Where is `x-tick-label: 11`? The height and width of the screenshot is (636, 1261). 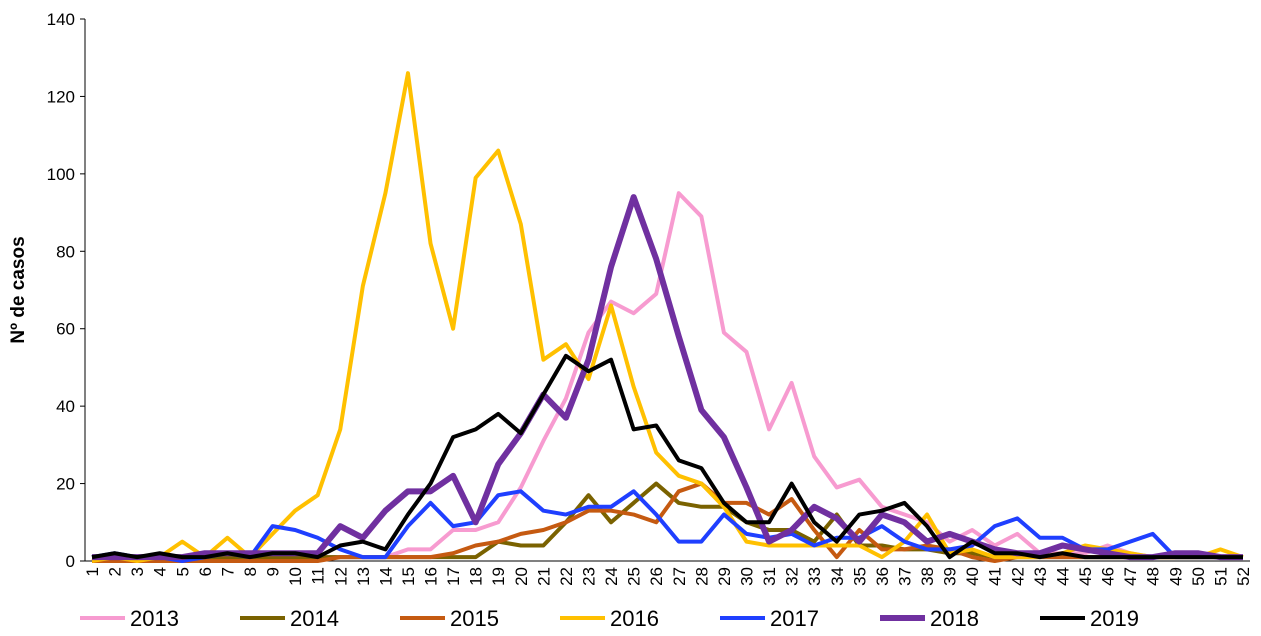 x-tick-label: 11 is located at coordinates (318, 576).